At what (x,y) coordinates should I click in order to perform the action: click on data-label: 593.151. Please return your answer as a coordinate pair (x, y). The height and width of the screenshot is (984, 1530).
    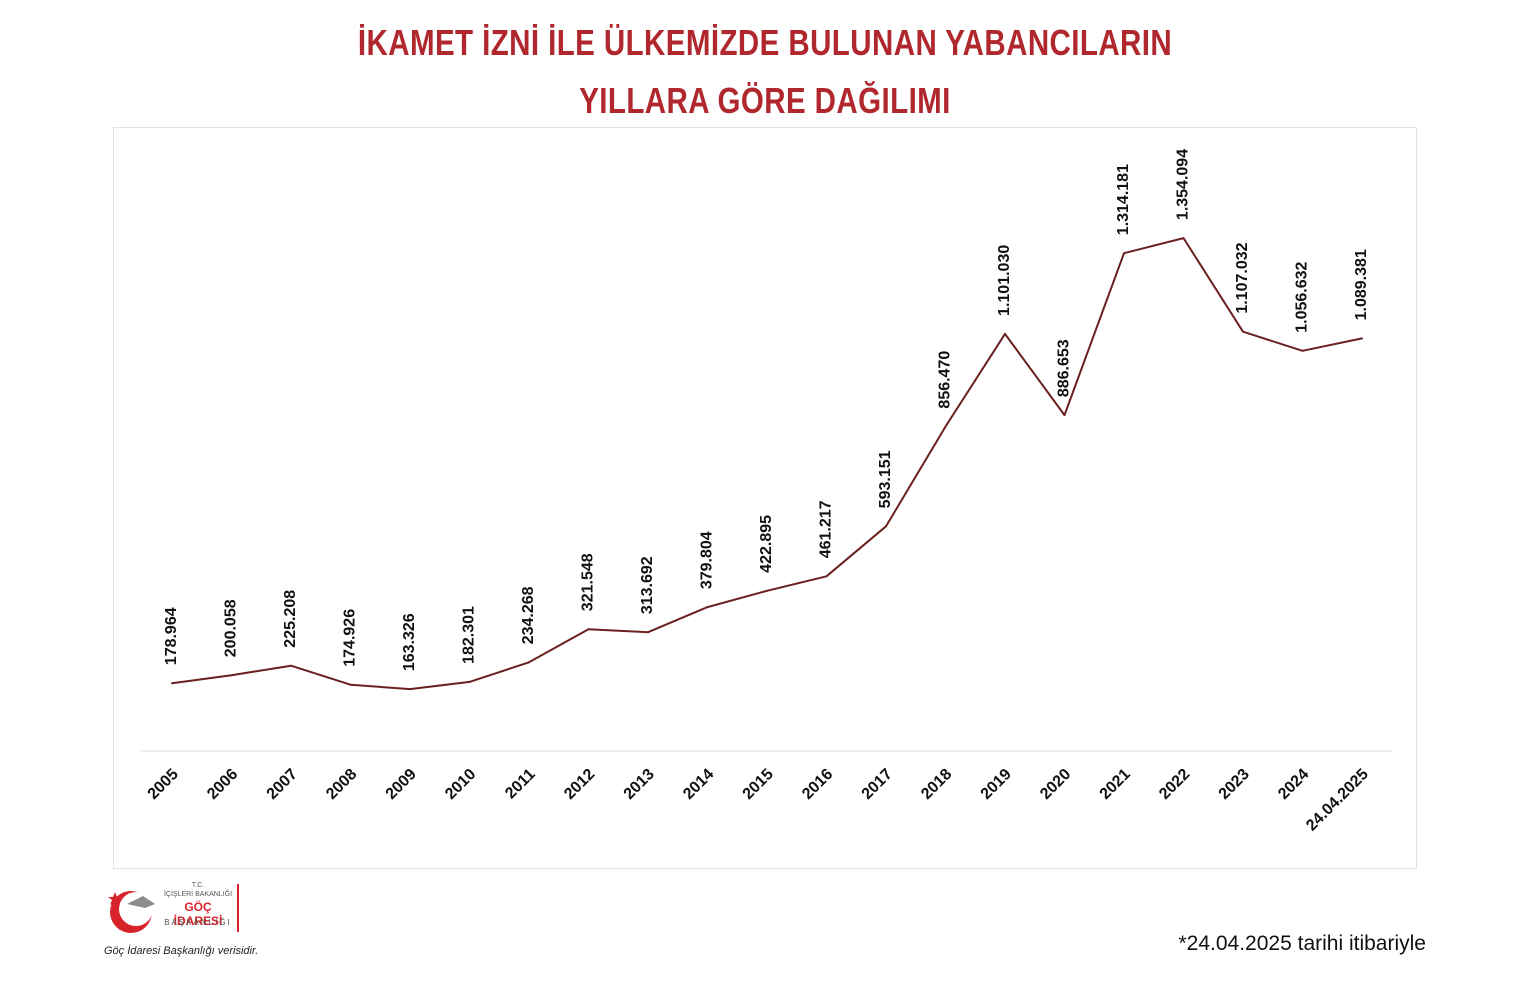
    Looking at the image, I should click on (885, 479).